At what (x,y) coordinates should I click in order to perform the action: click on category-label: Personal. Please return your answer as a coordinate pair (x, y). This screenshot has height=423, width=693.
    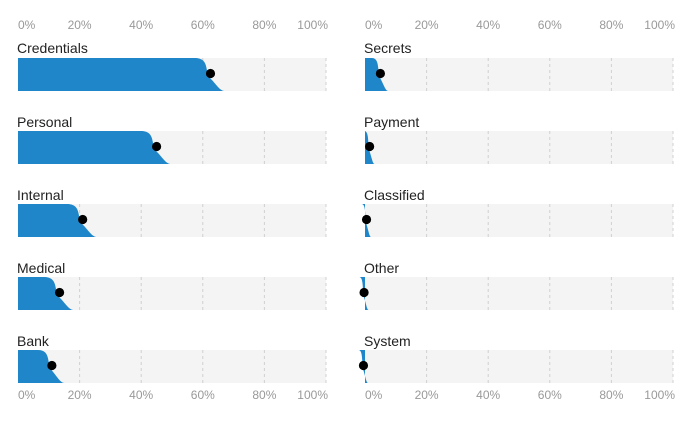
    Looking at the image, I should click on (44, 122).